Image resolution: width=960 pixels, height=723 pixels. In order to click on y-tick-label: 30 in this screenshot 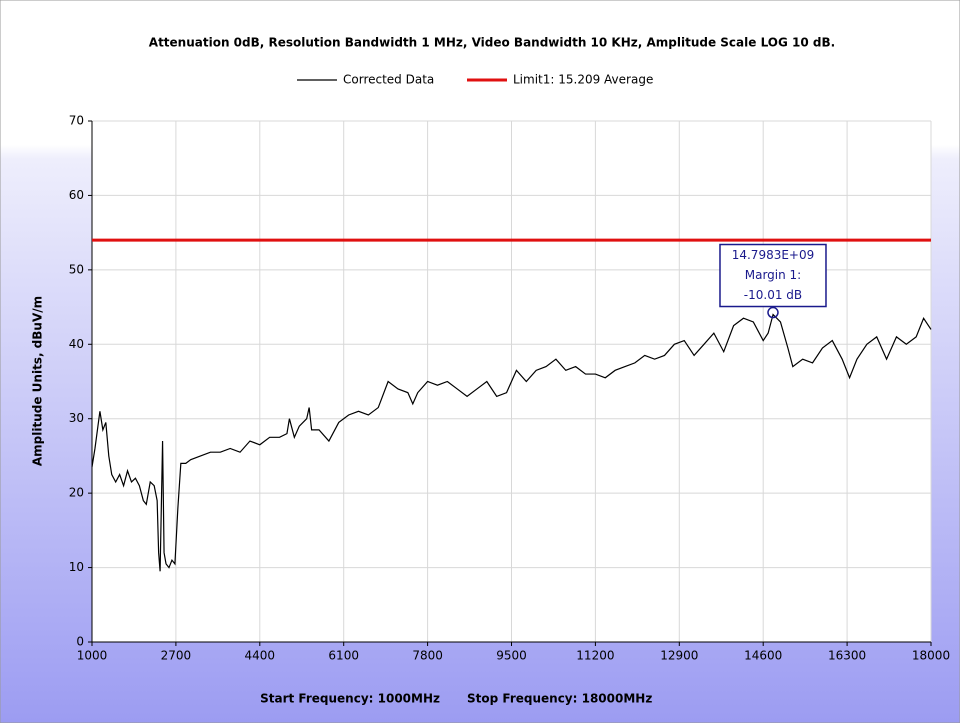, I will do `click(76, 418)`.